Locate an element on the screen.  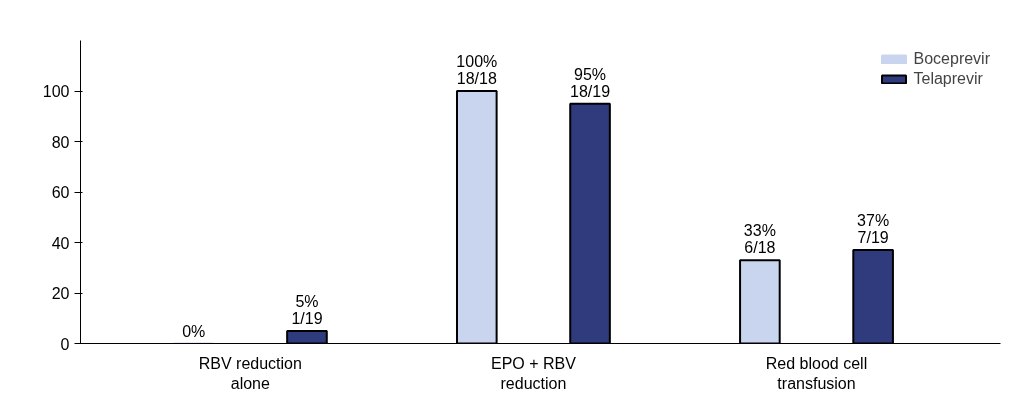
y-tick-label: 100 is located at coordinates (56, 91).